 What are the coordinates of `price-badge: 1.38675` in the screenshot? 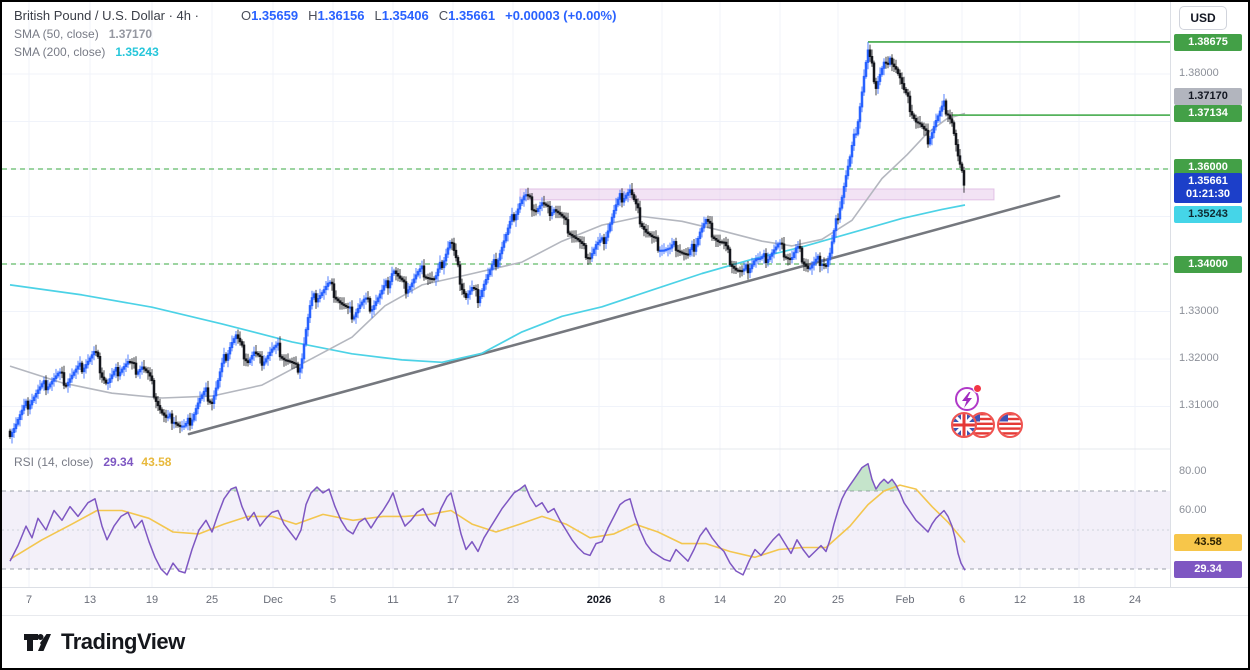 It's located at (1208, 42).